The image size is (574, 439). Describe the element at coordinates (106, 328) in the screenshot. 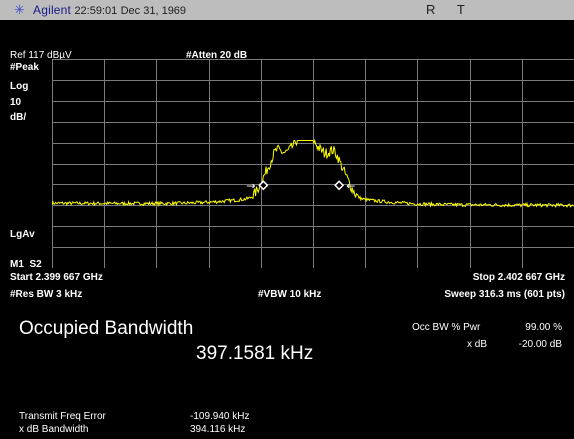

I see `measurement-name: Occupied Bandwidth` at that location.